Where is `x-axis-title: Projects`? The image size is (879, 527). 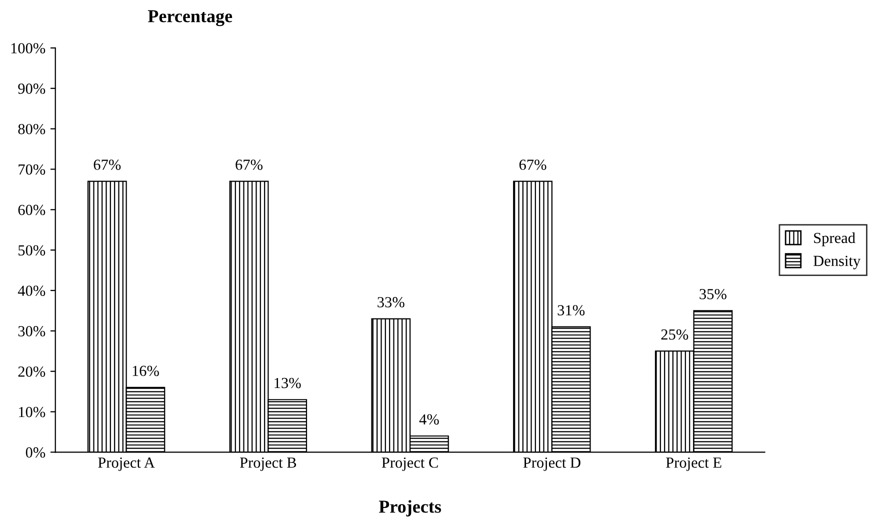
x-axis-title: Projects is located at coordinates (410, 508).